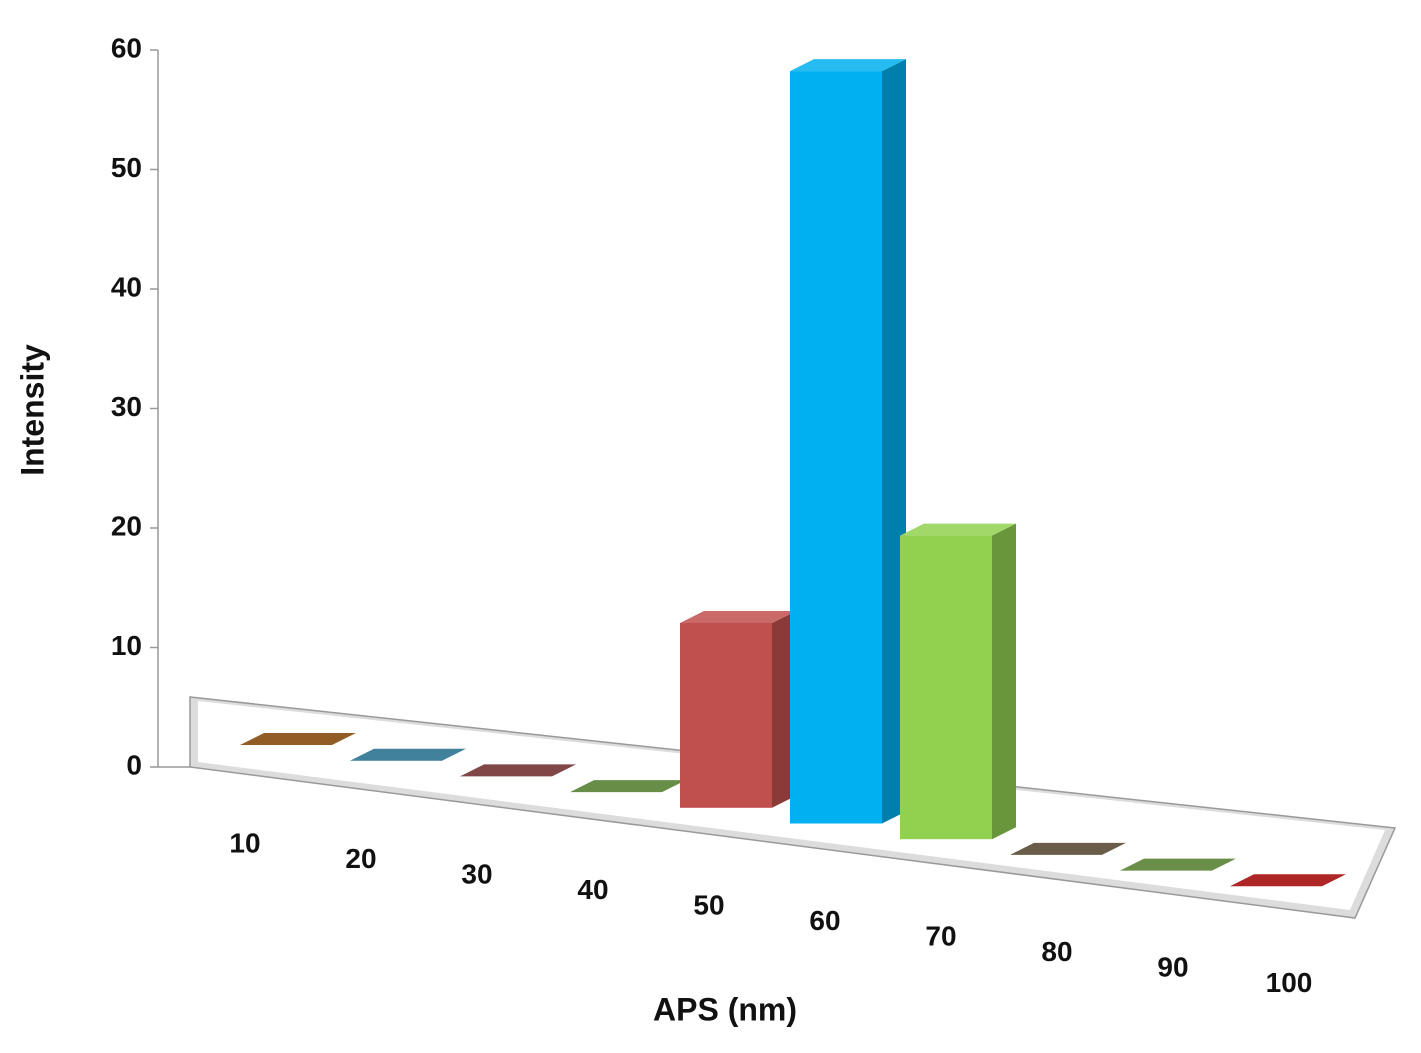  I want to click on x-tick-label: 40, so click(592, 889).